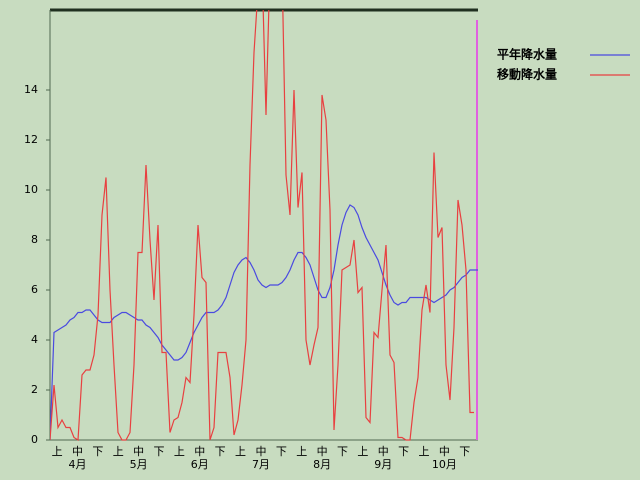 The image size is (640, 480). I want to click on month-label: 7月, so click(261, 464).